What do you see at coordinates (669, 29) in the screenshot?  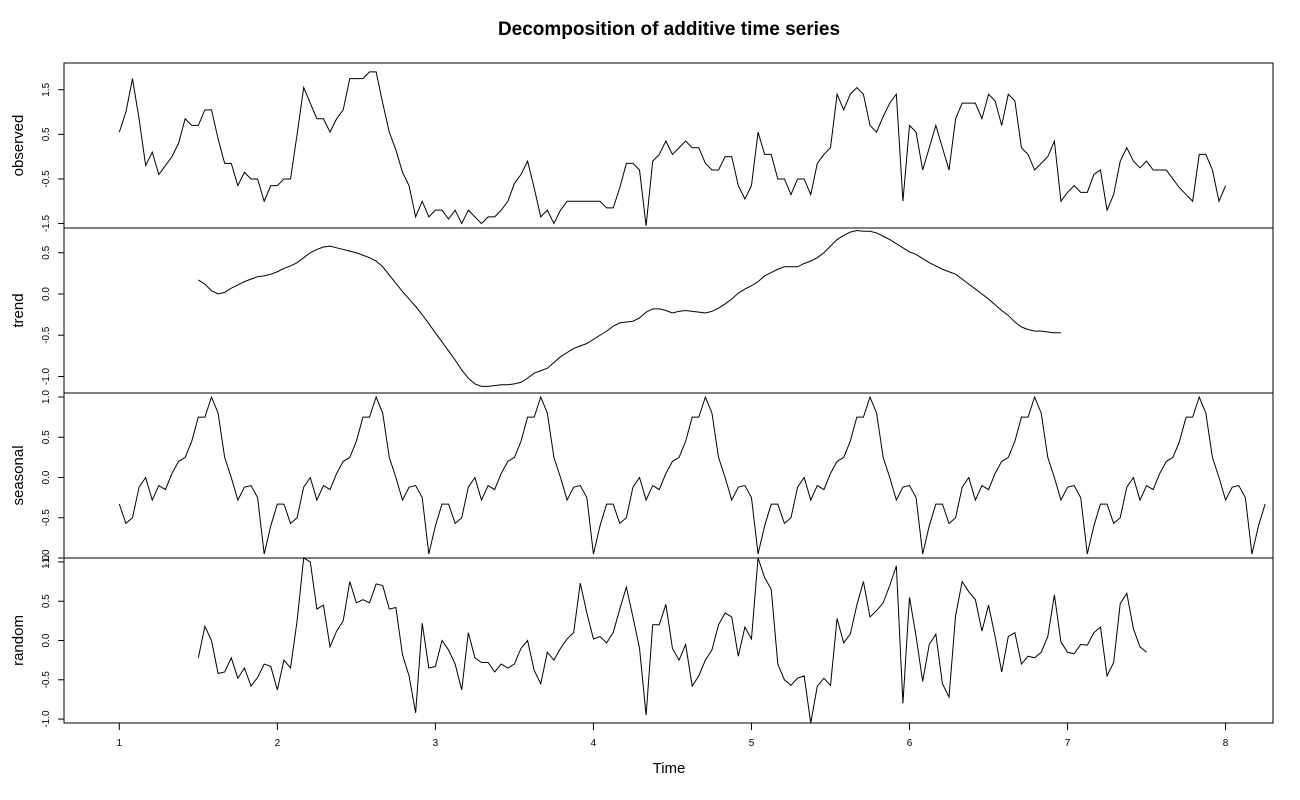 I see `chart-title: Decomposition of additive time series` at bounding box center [669, 29].